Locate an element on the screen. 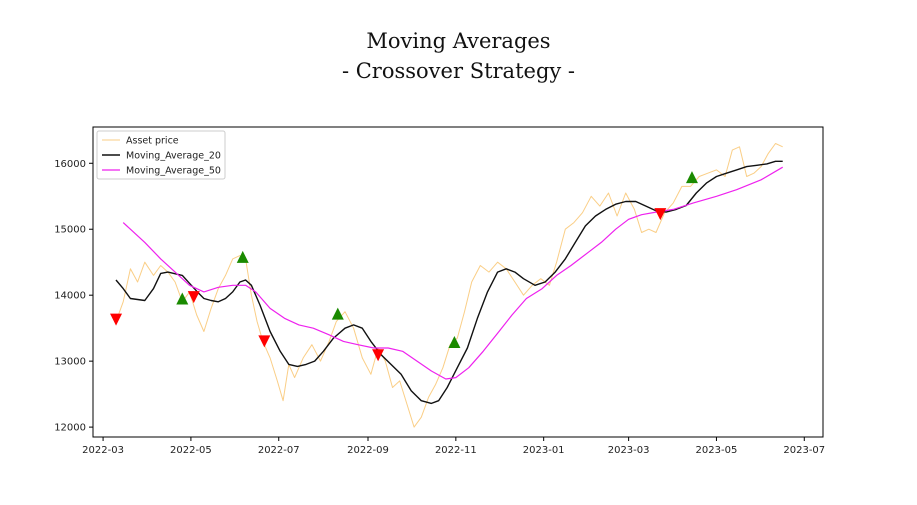 Image resolution: width=917 pixels, height=505 pixels. y-tick-label-5: 16000 is located at coordinates (70, 164).